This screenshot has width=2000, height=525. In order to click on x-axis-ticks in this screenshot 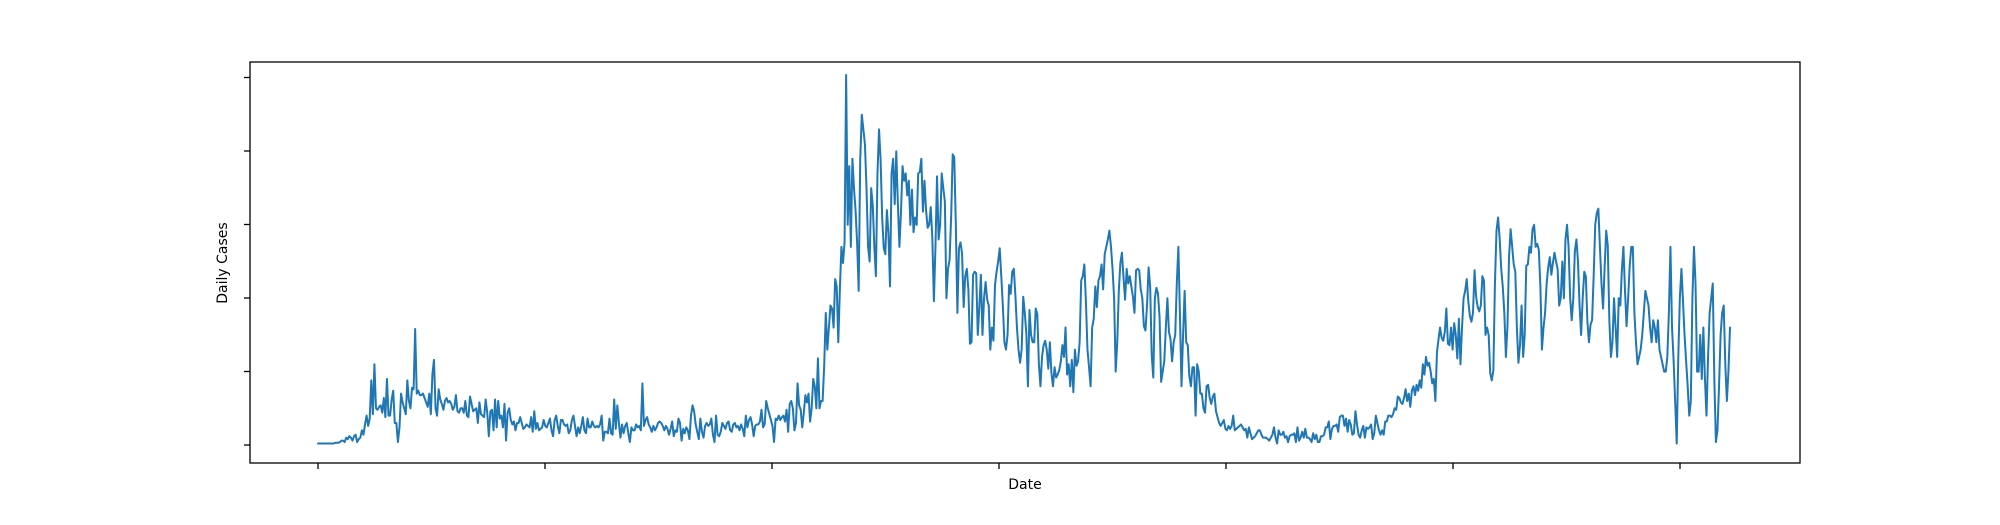, I will do `click(999, 466)`.